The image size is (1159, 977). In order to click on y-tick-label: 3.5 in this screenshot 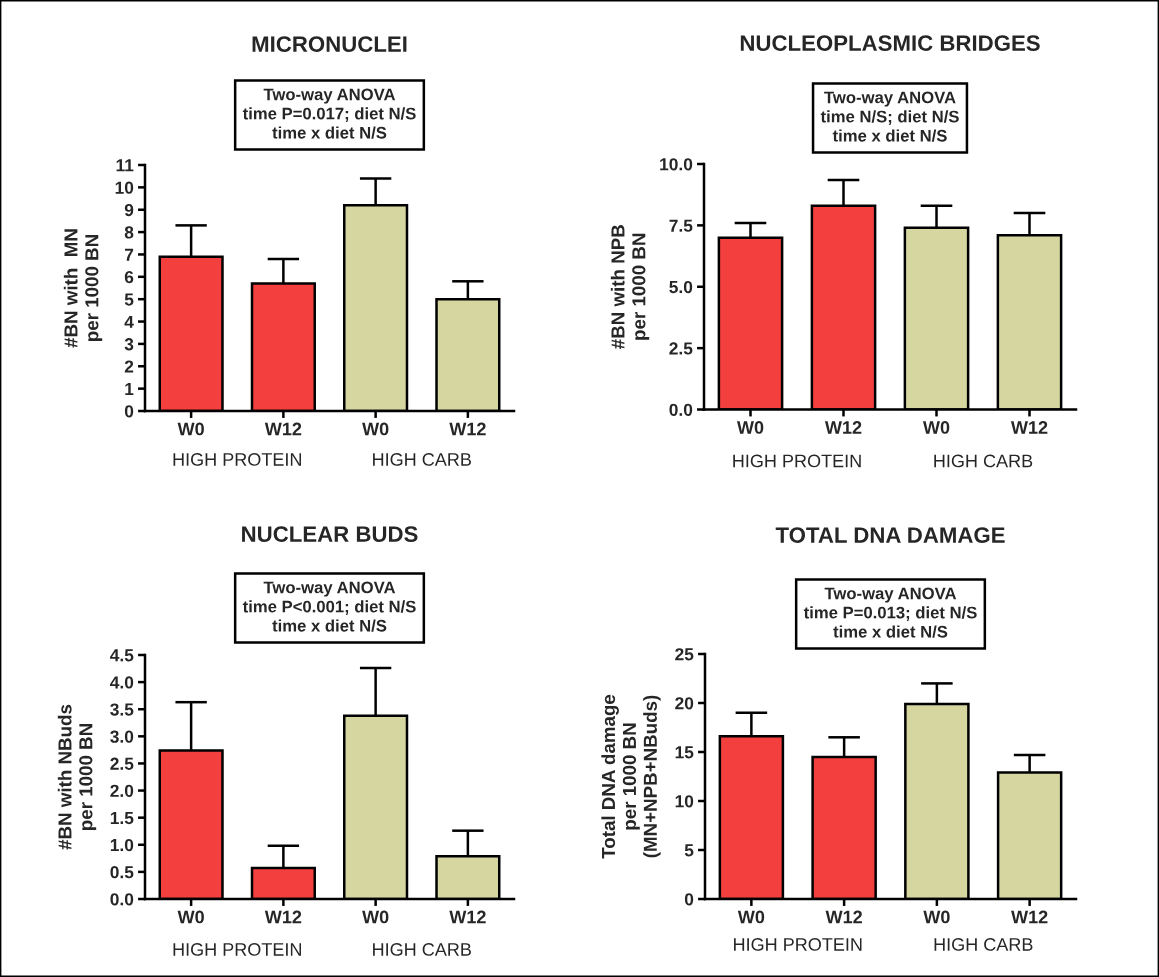, I will do `click(122, 709)`.